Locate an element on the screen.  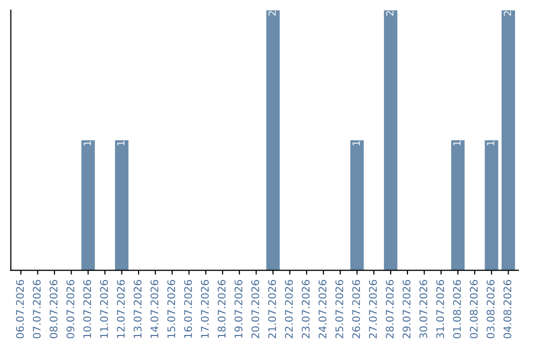
x-tick-label: 13.07.2026 is located at coordinates (138, 309).